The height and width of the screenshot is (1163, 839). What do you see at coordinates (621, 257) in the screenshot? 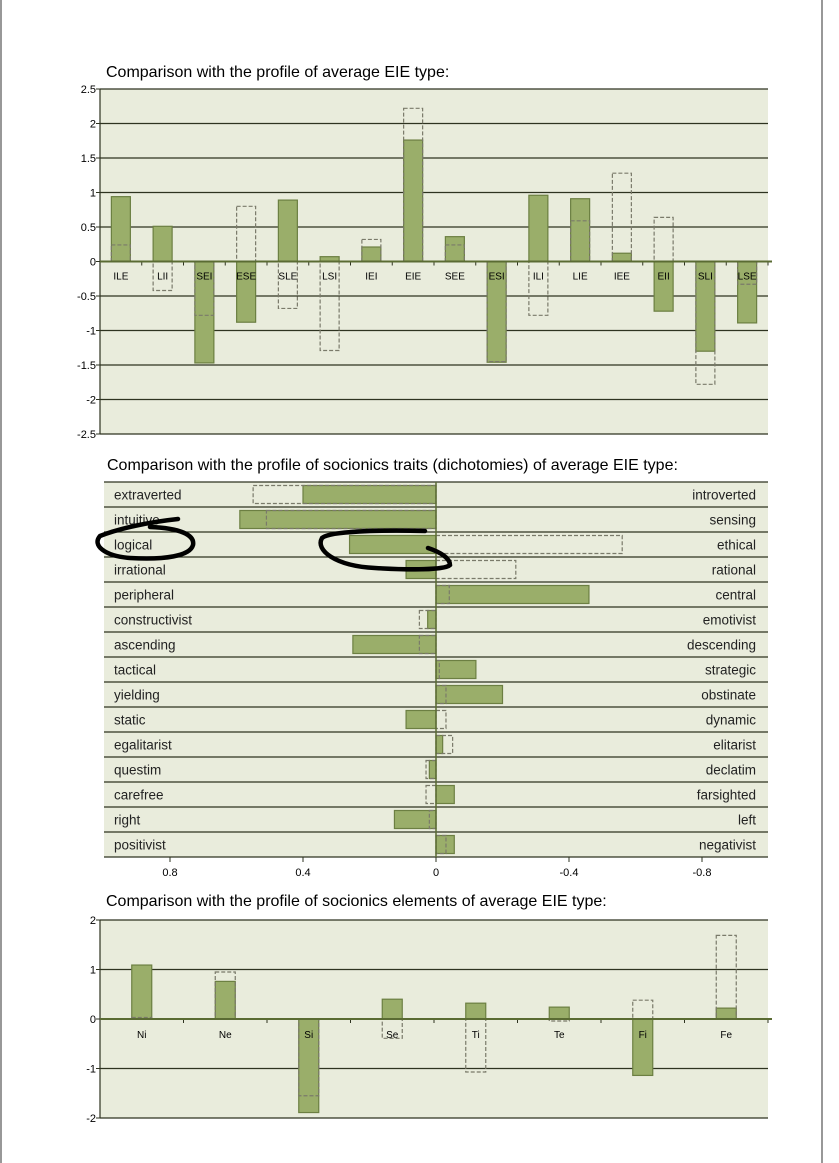
I see `bar-IEE` at bounding box center [621, 257].